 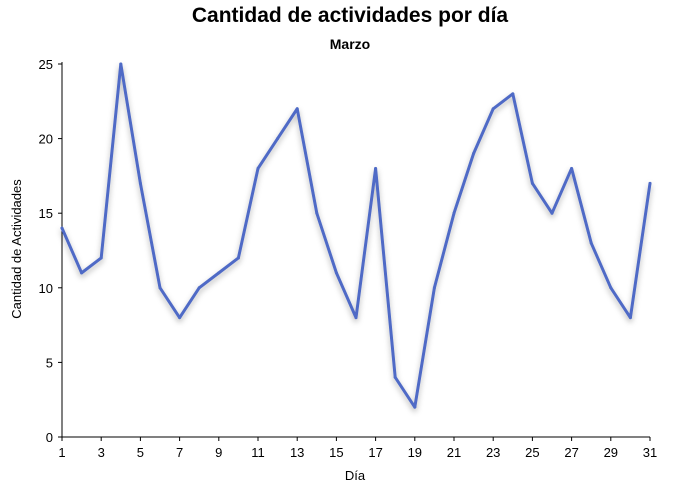 What do you see at coordinates (179, 452) in the screenshot?
I see `x-tick-label: 7` at bounding box center [179, 452].